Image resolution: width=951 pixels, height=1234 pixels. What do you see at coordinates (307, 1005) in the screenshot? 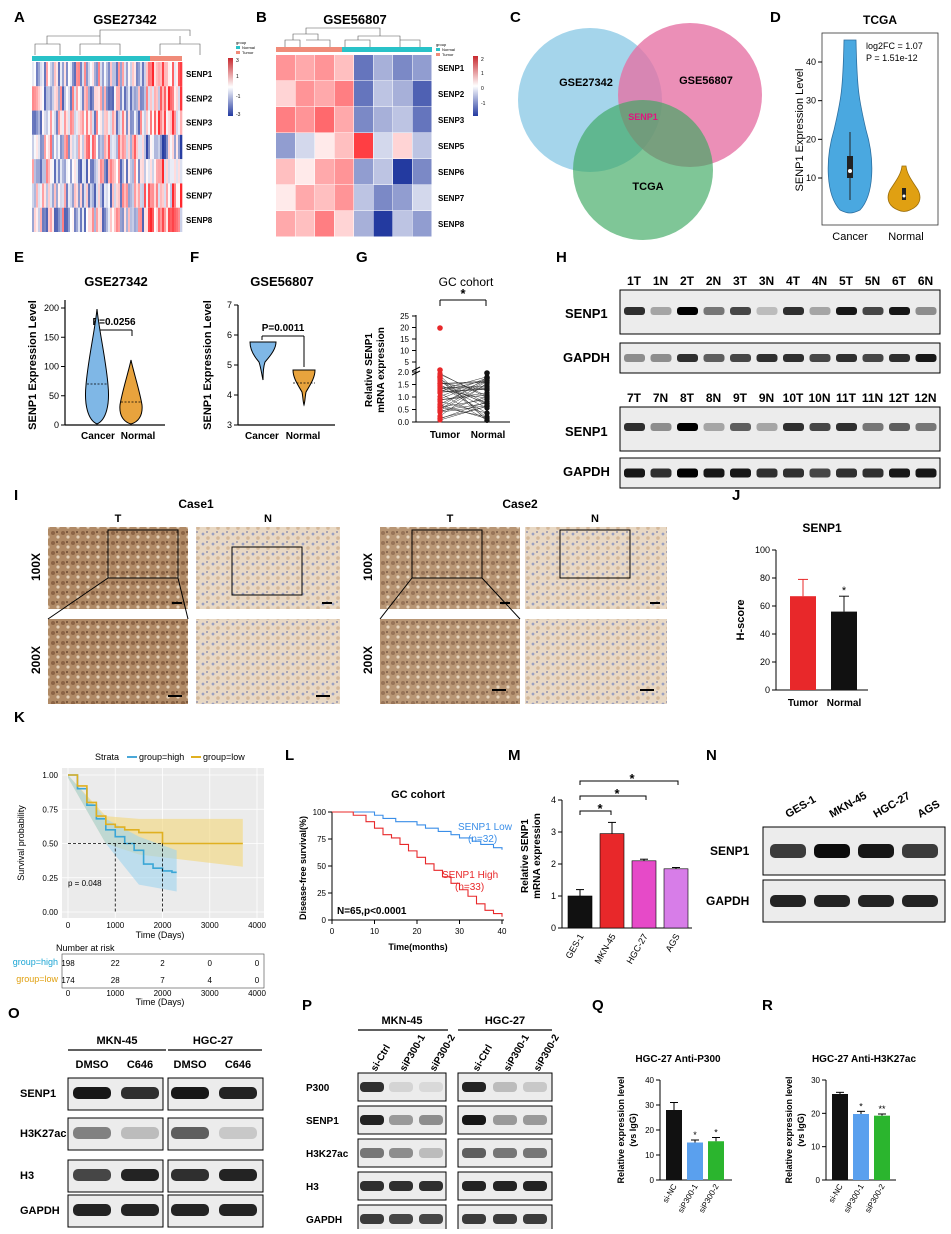
I see `panel-letter-p: P` at bounding box center [307, 1005].